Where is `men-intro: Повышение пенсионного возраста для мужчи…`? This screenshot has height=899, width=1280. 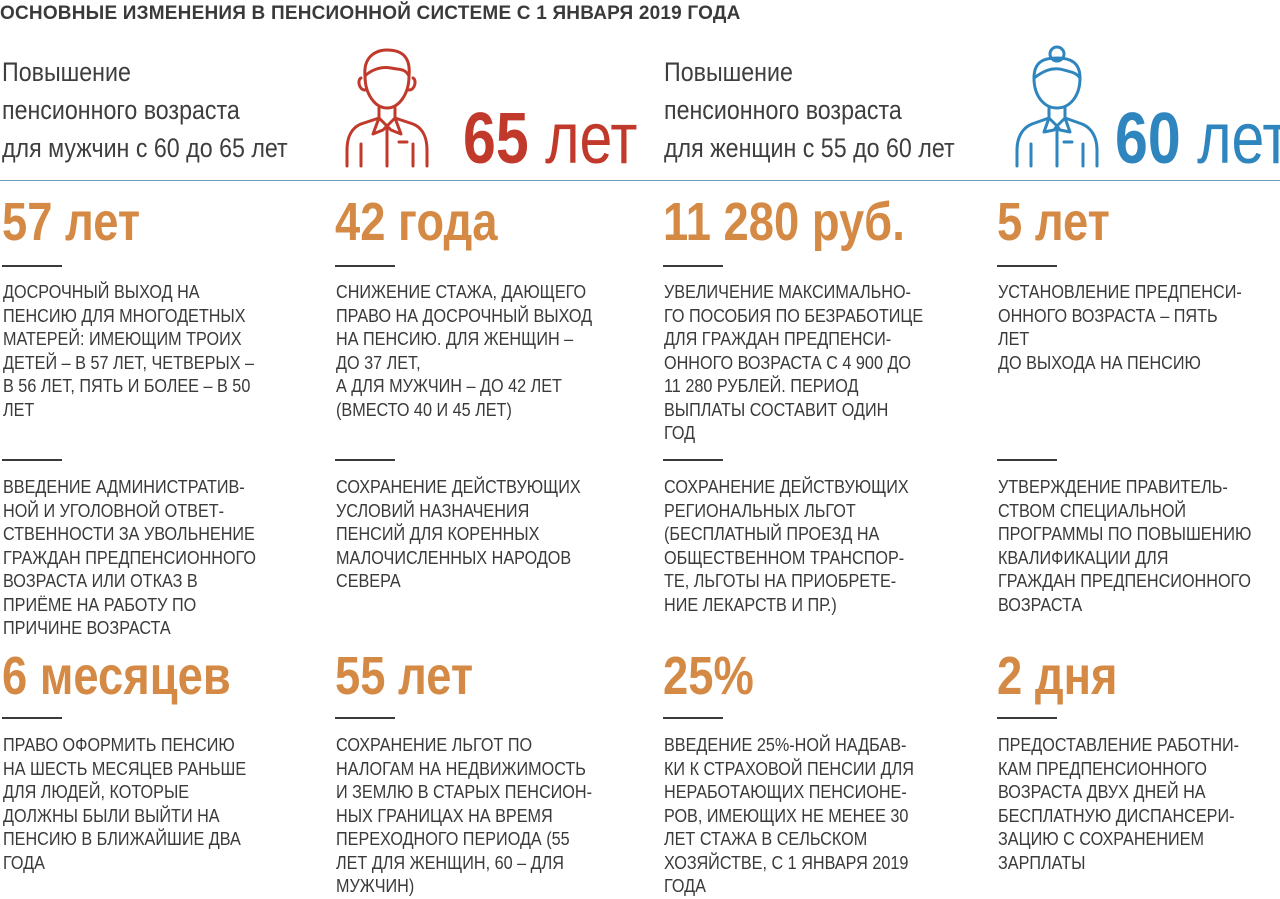 men-intro: Повышение пенсионного возраста для мужчи… is located at coordinates (145, 110).